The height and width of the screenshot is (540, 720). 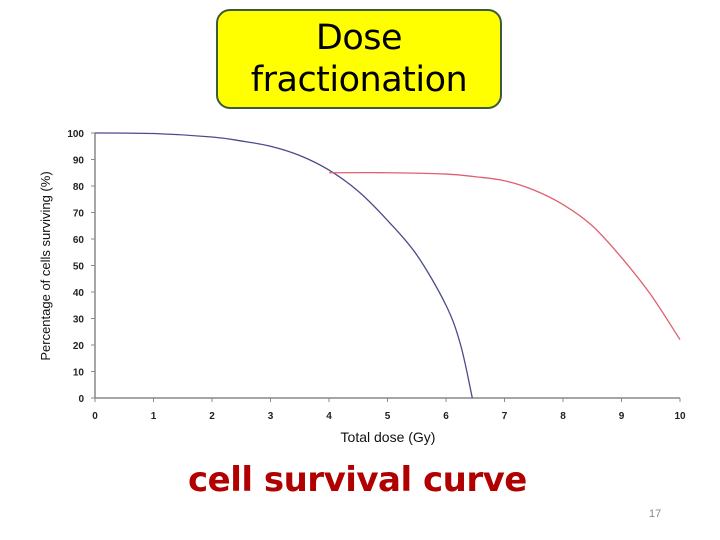 What do you see at coordinates (359, 59) in the screenshot?
I see `slide-title-box: Dose fractionation` at bounding box center [359, 59].